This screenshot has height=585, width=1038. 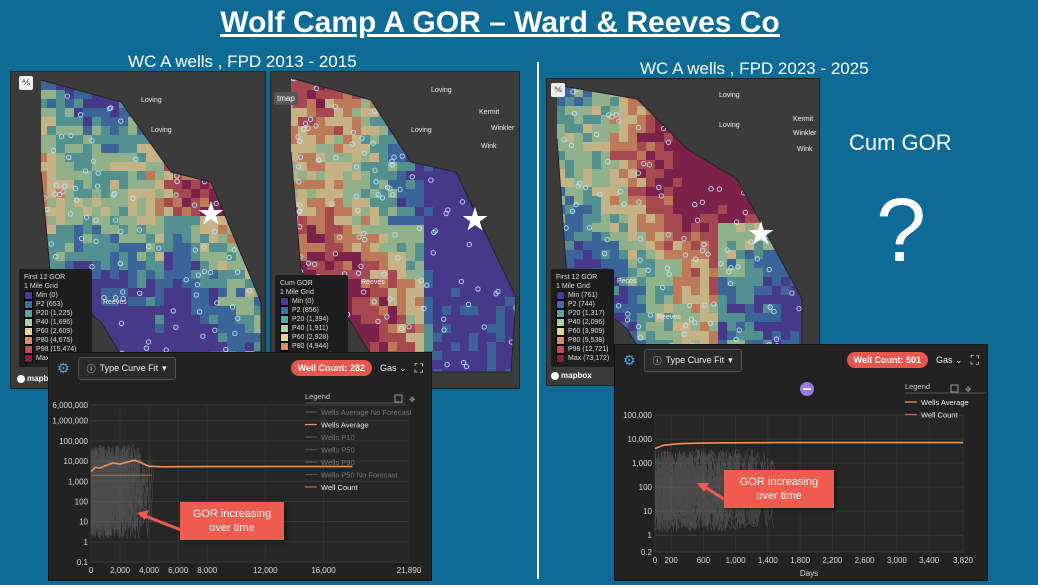 I want to click on legend-item: P98 (12,721), so click(x=582, y=349).